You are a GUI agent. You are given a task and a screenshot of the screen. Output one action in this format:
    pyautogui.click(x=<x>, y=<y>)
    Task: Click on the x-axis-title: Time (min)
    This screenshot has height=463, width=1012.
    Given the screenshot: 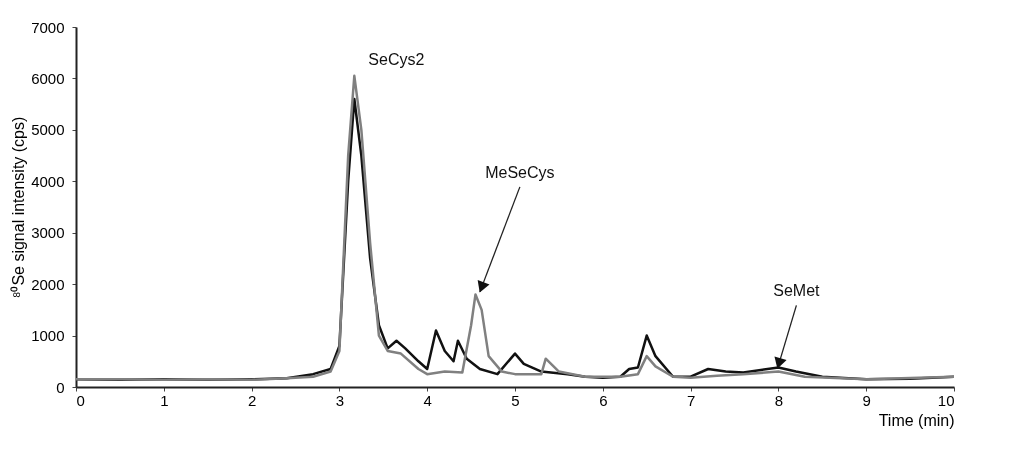 What is the action you would take?
    pyautogui.click(x=916, y=420)
    